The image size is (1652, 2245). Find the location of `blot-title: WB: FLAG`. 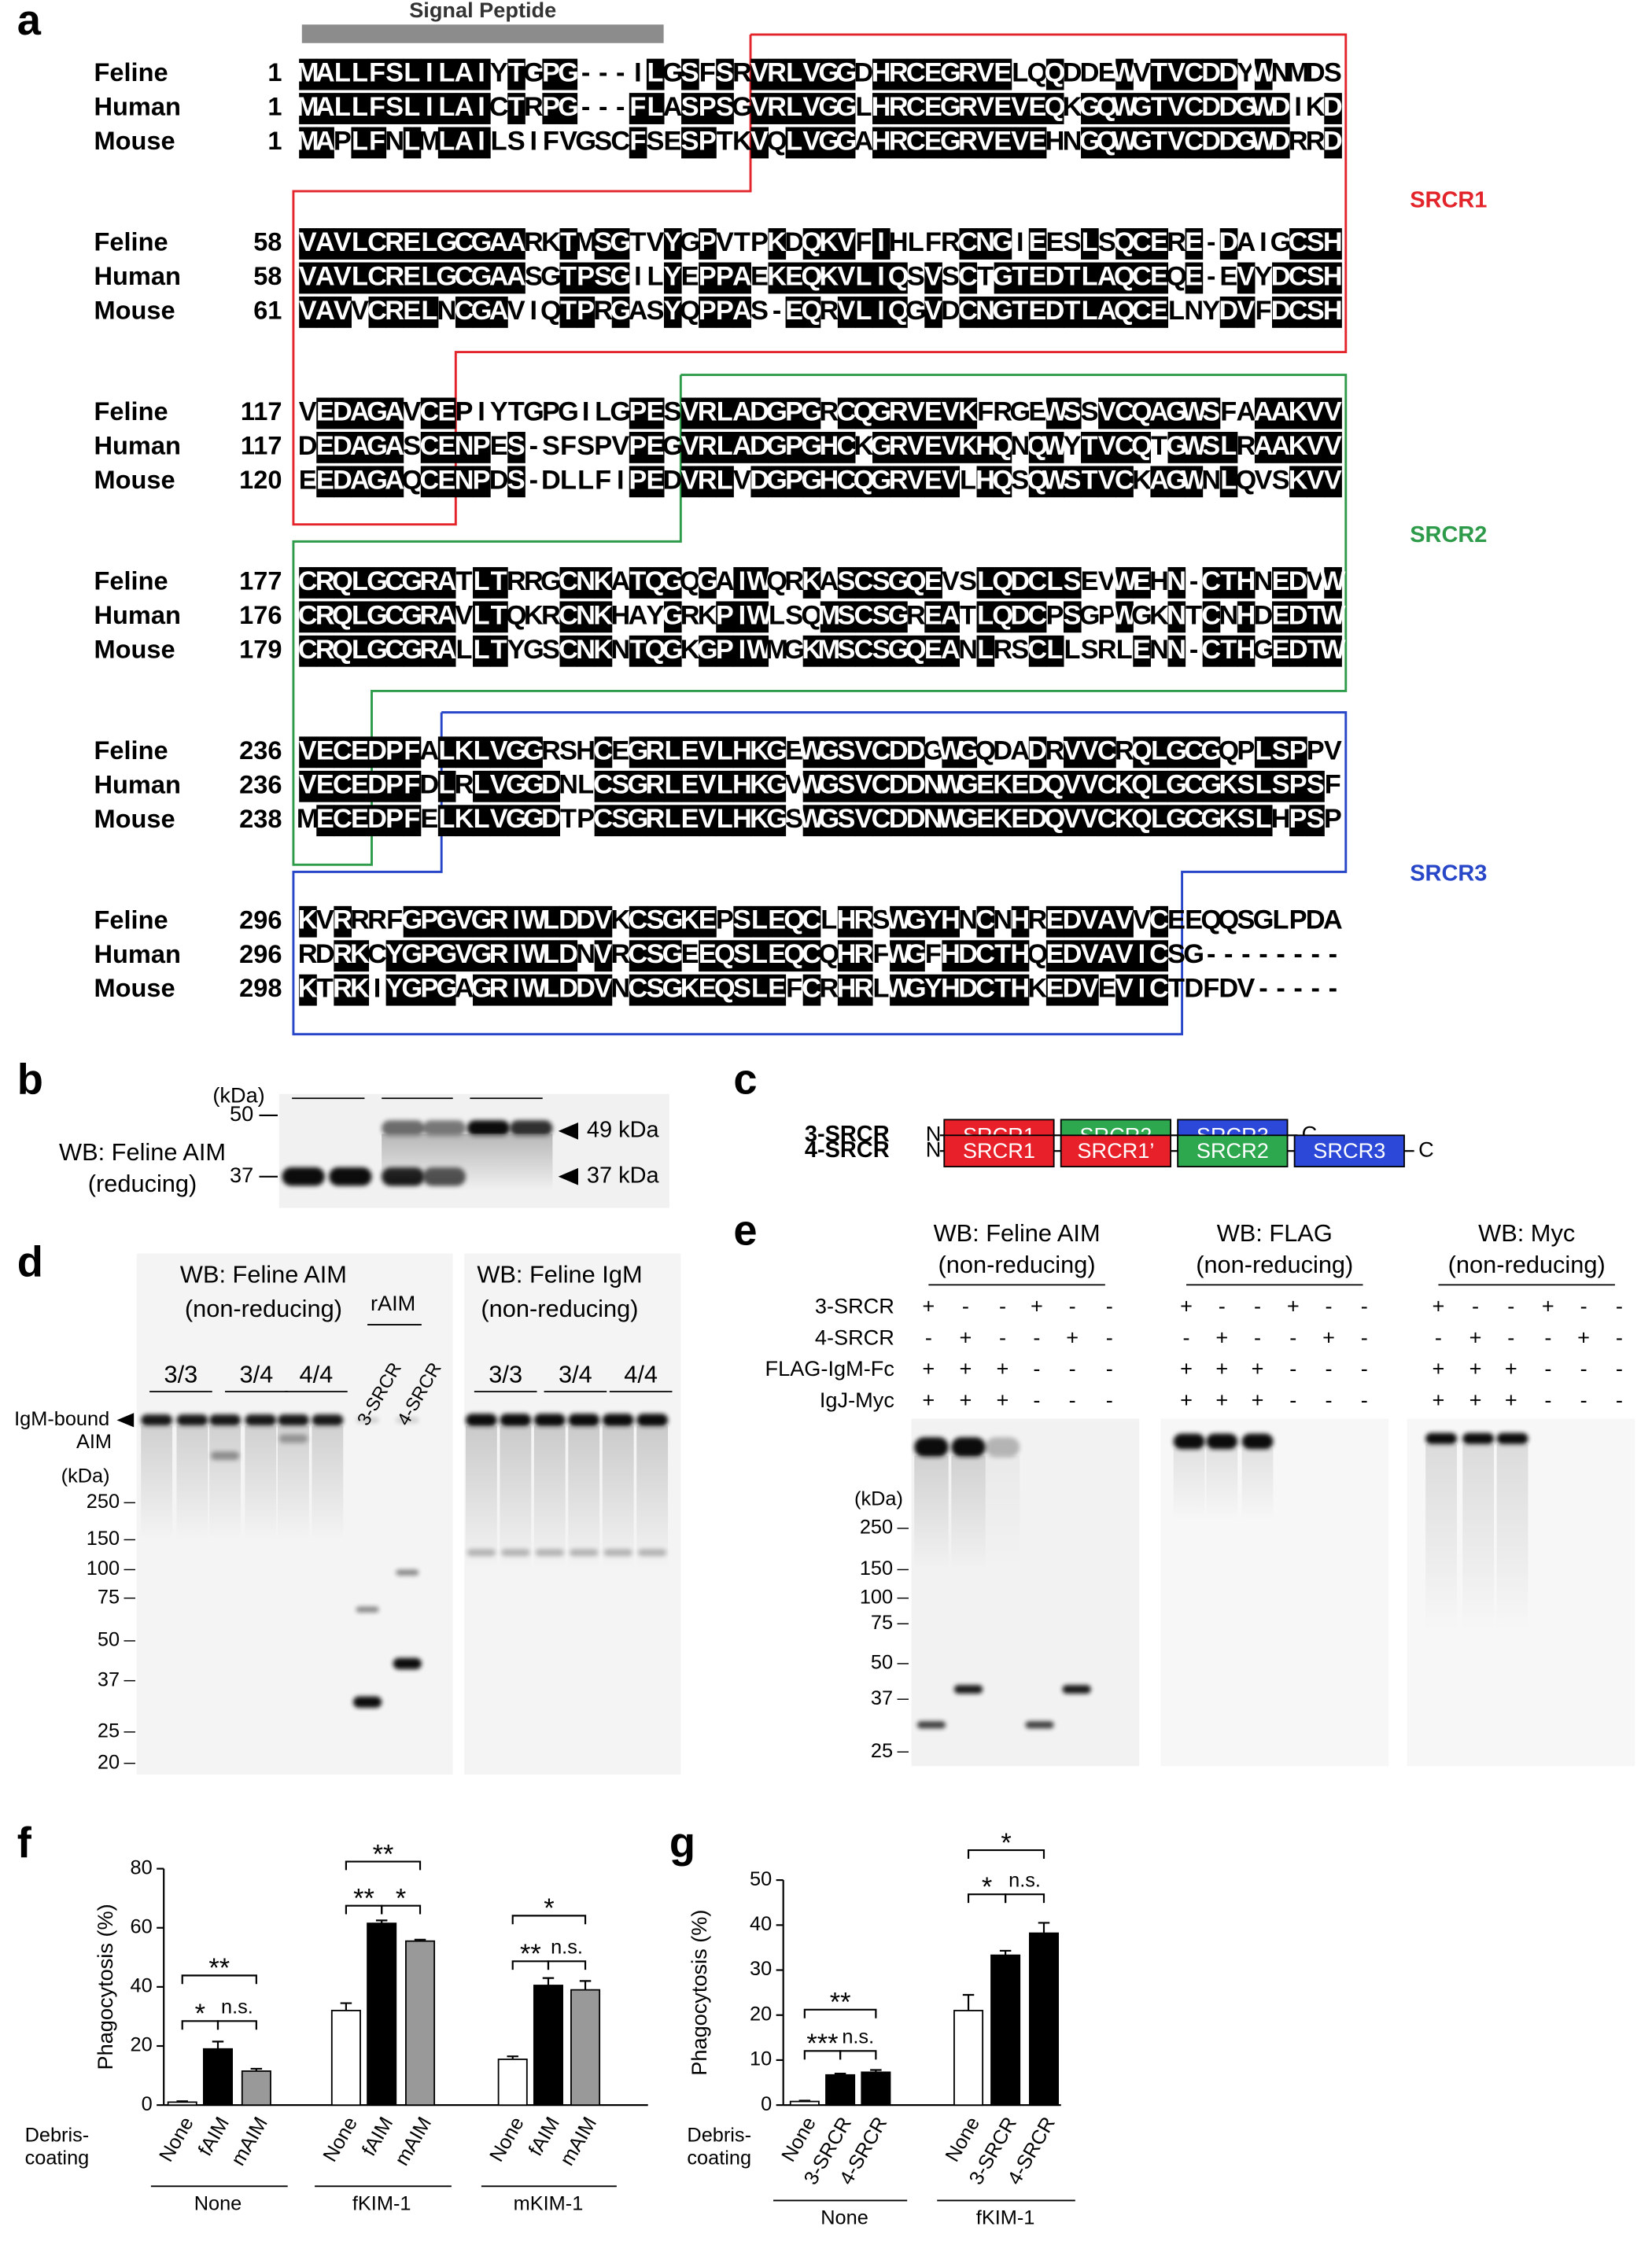

blot-title: WB: FLAG is located at coordinates (1275, 1233).